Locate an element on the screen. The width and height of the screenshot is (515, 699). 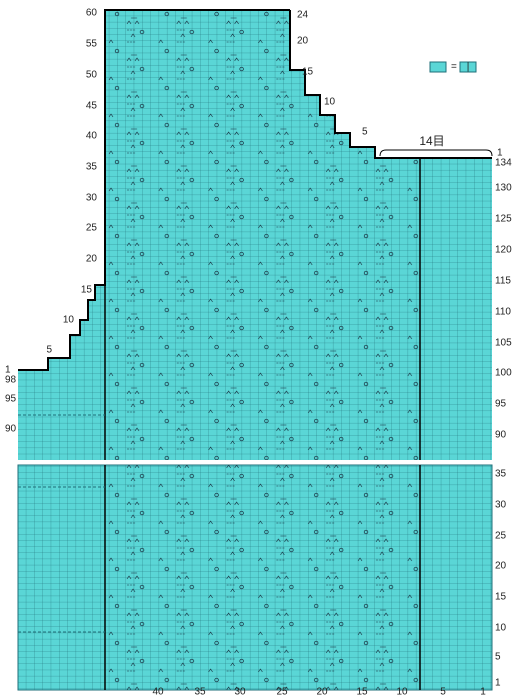
column-label: 40 is located at coordinates (158, 692).